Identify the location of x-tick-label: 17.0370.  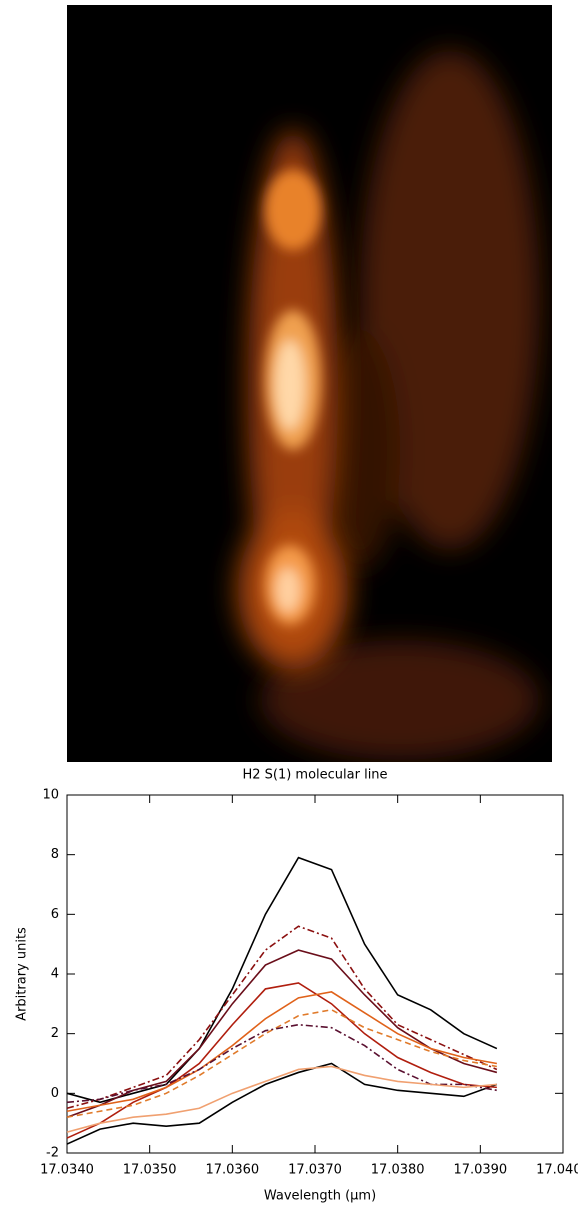
(315, 1170).